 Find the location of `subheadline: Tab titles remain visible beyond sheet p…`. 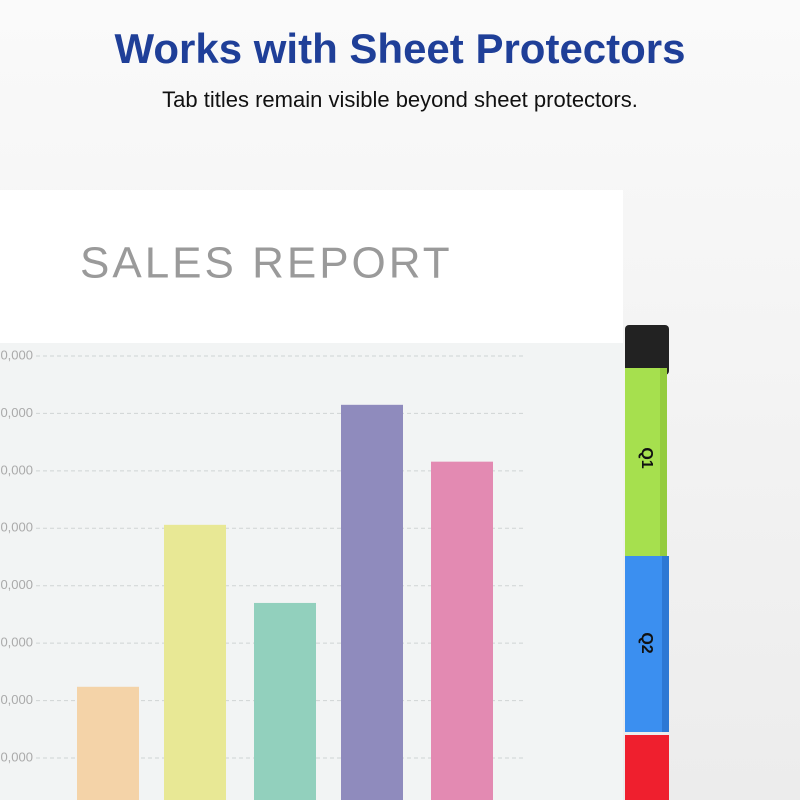

subheadline: Tab titles remain visible beyond sheet p… is located at coordinates (400, 99).